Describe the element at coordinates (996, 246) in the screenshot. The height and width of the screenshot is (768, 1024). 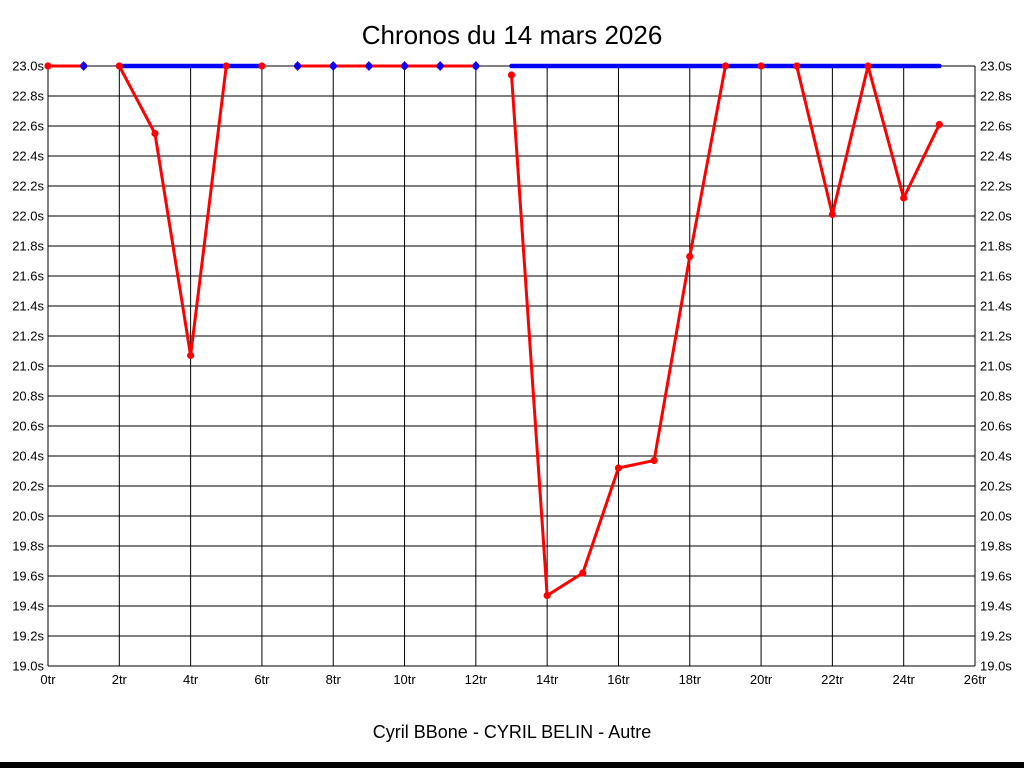
I see `y-tick-label-right: 21.8s` at that location.